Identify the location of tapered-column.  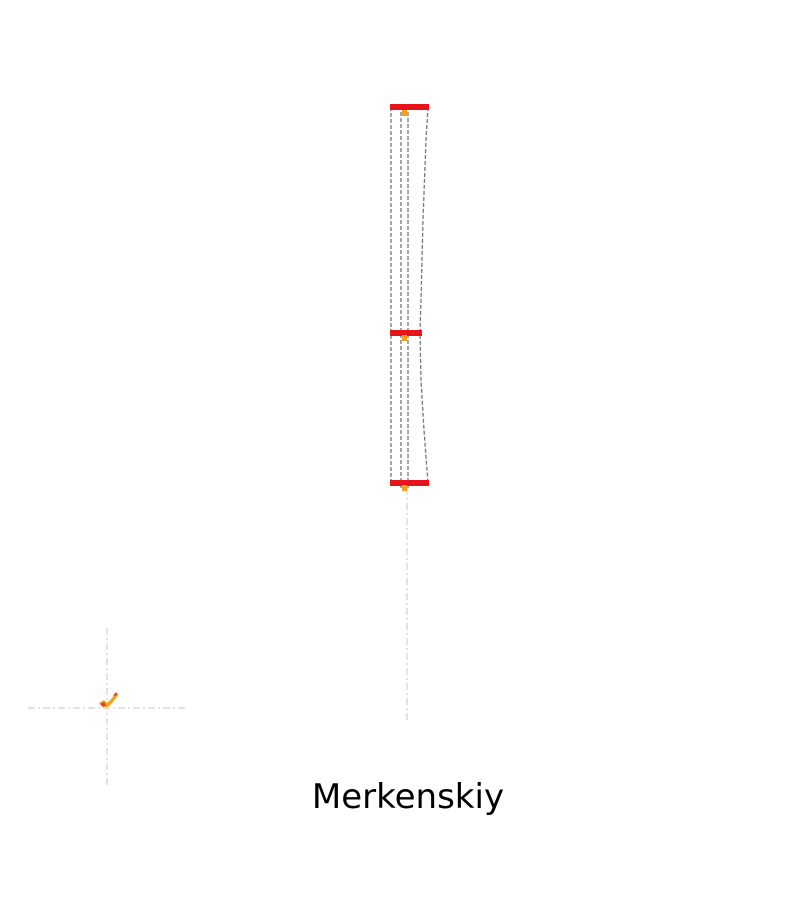
(409, 297).